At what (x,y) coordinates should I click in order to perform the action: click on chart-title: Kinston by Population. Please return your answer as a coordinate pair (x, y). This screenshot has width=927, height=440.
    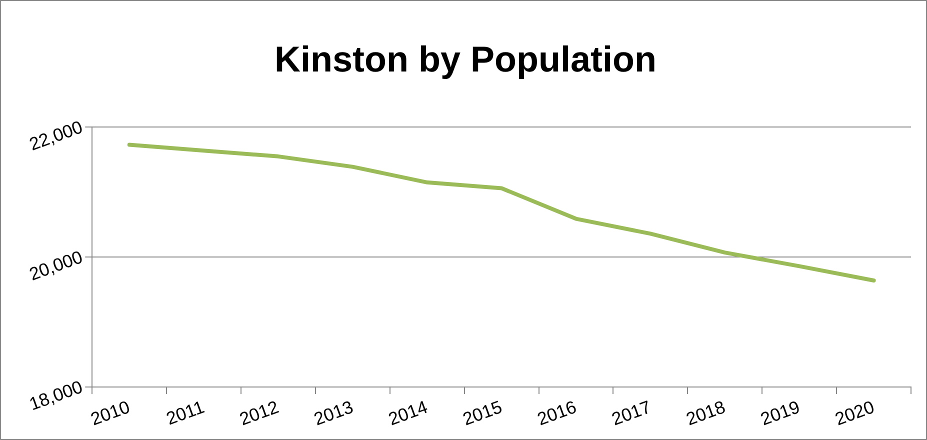
    Looking at the image, I should click on (465, 59).